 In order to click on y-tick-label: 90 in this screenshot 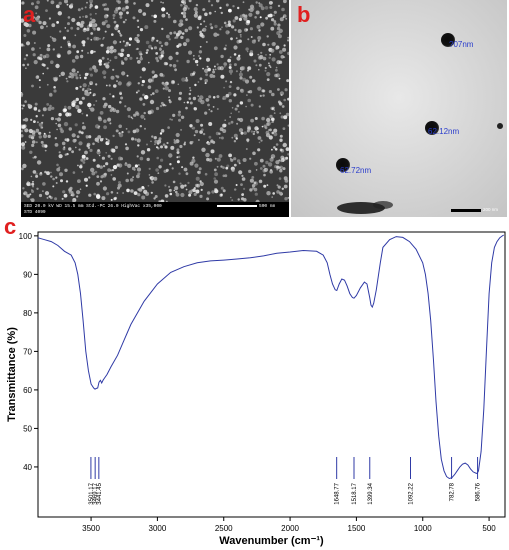, I will do `click(27, 274)`.